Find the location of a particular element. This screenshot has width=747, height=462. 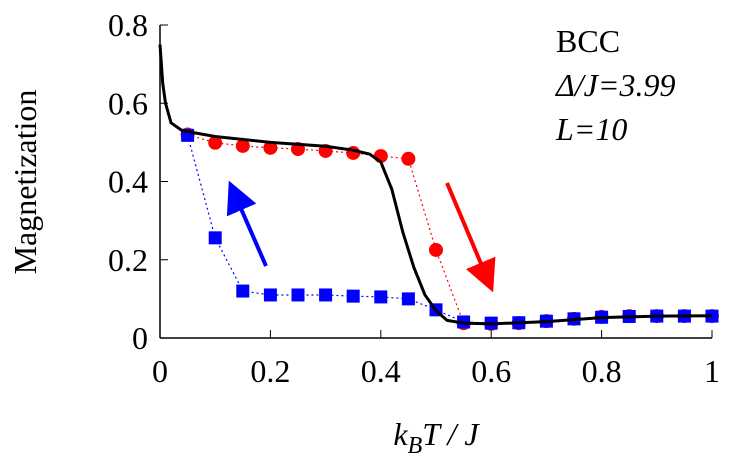

cooling-arrow is located at coordinates (247, 223).